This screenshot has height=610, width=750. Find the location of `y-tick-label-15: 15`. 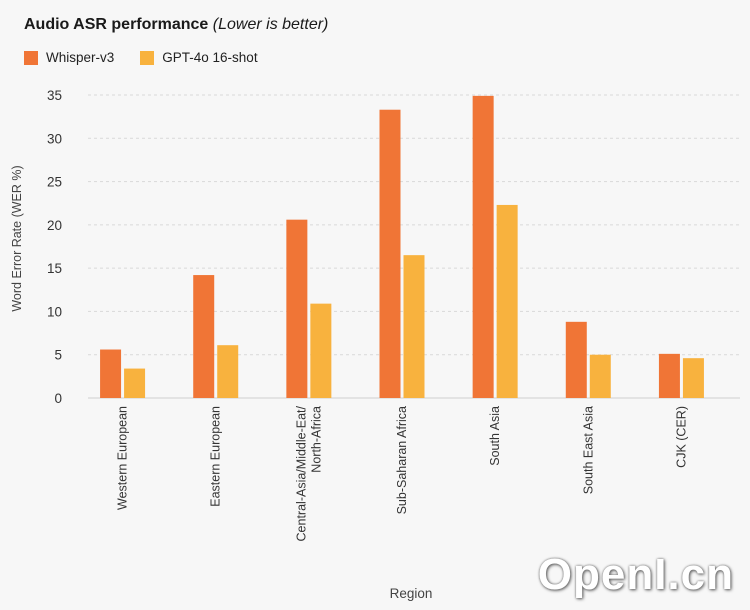

y-tick-label-15: 15 is located at coordinates (54, 268).